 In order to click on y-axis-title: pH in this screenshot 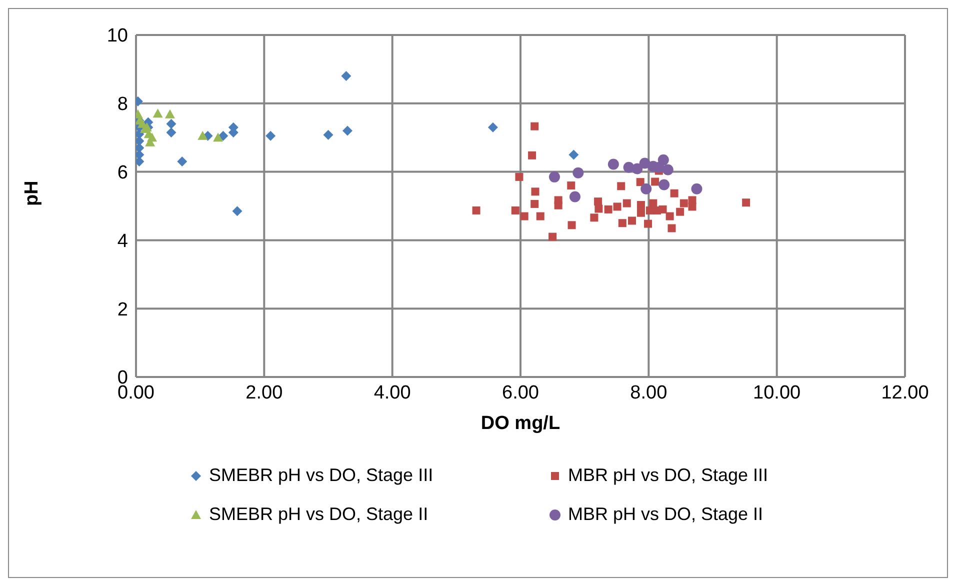, I will do `click(32, 193)`.